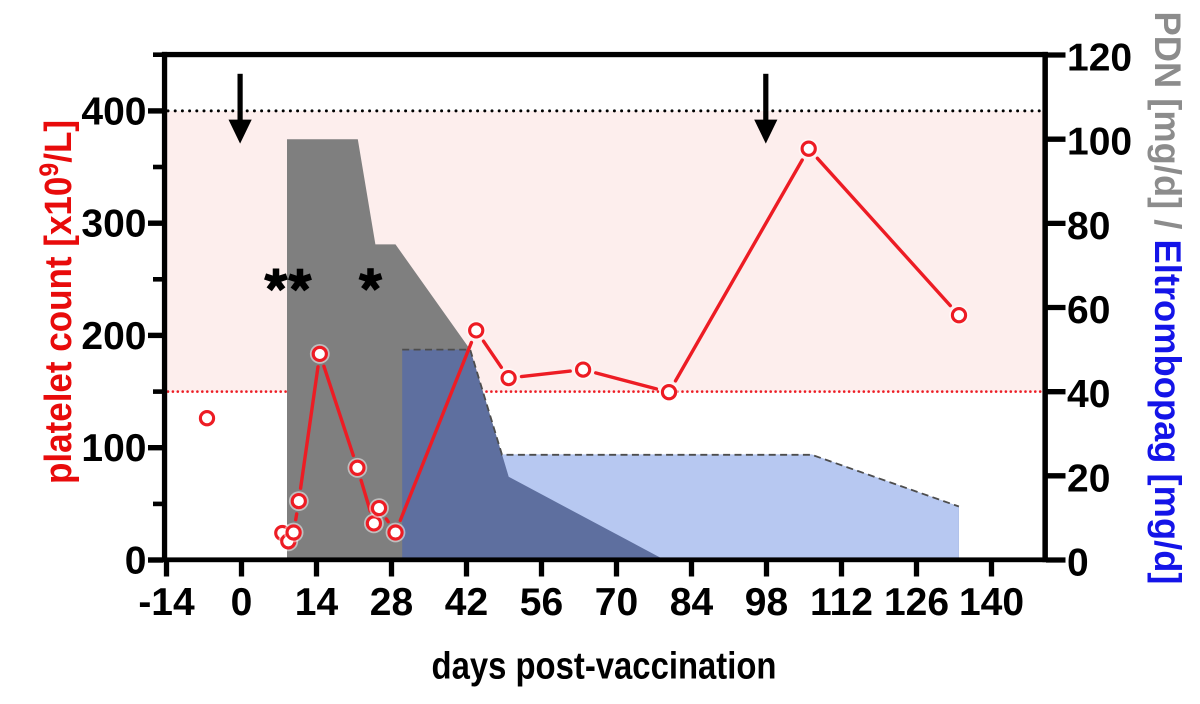 This screenshot has height=704, width=1200. I want to click on svg-text: 20, so click(1088, 478).